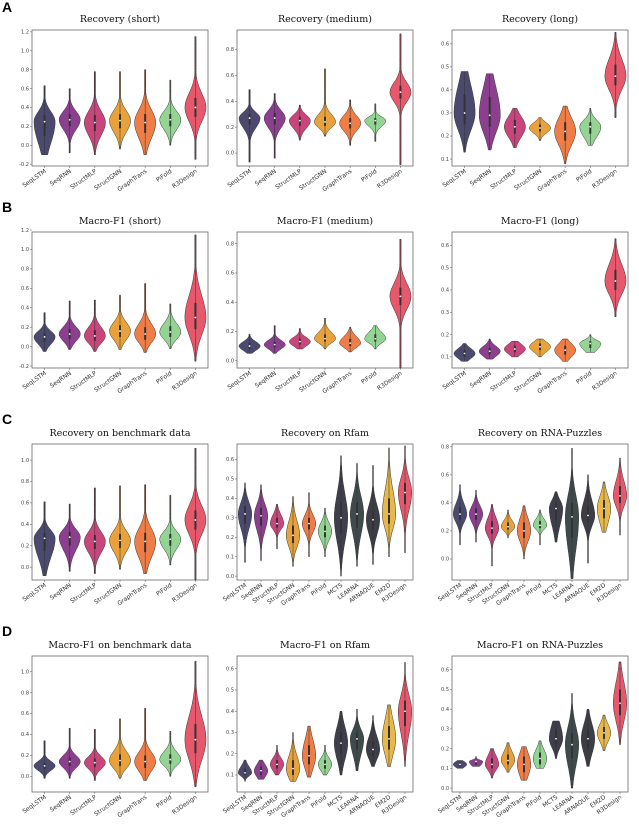  I want to click on panel-letter: D, so click(7, 631).